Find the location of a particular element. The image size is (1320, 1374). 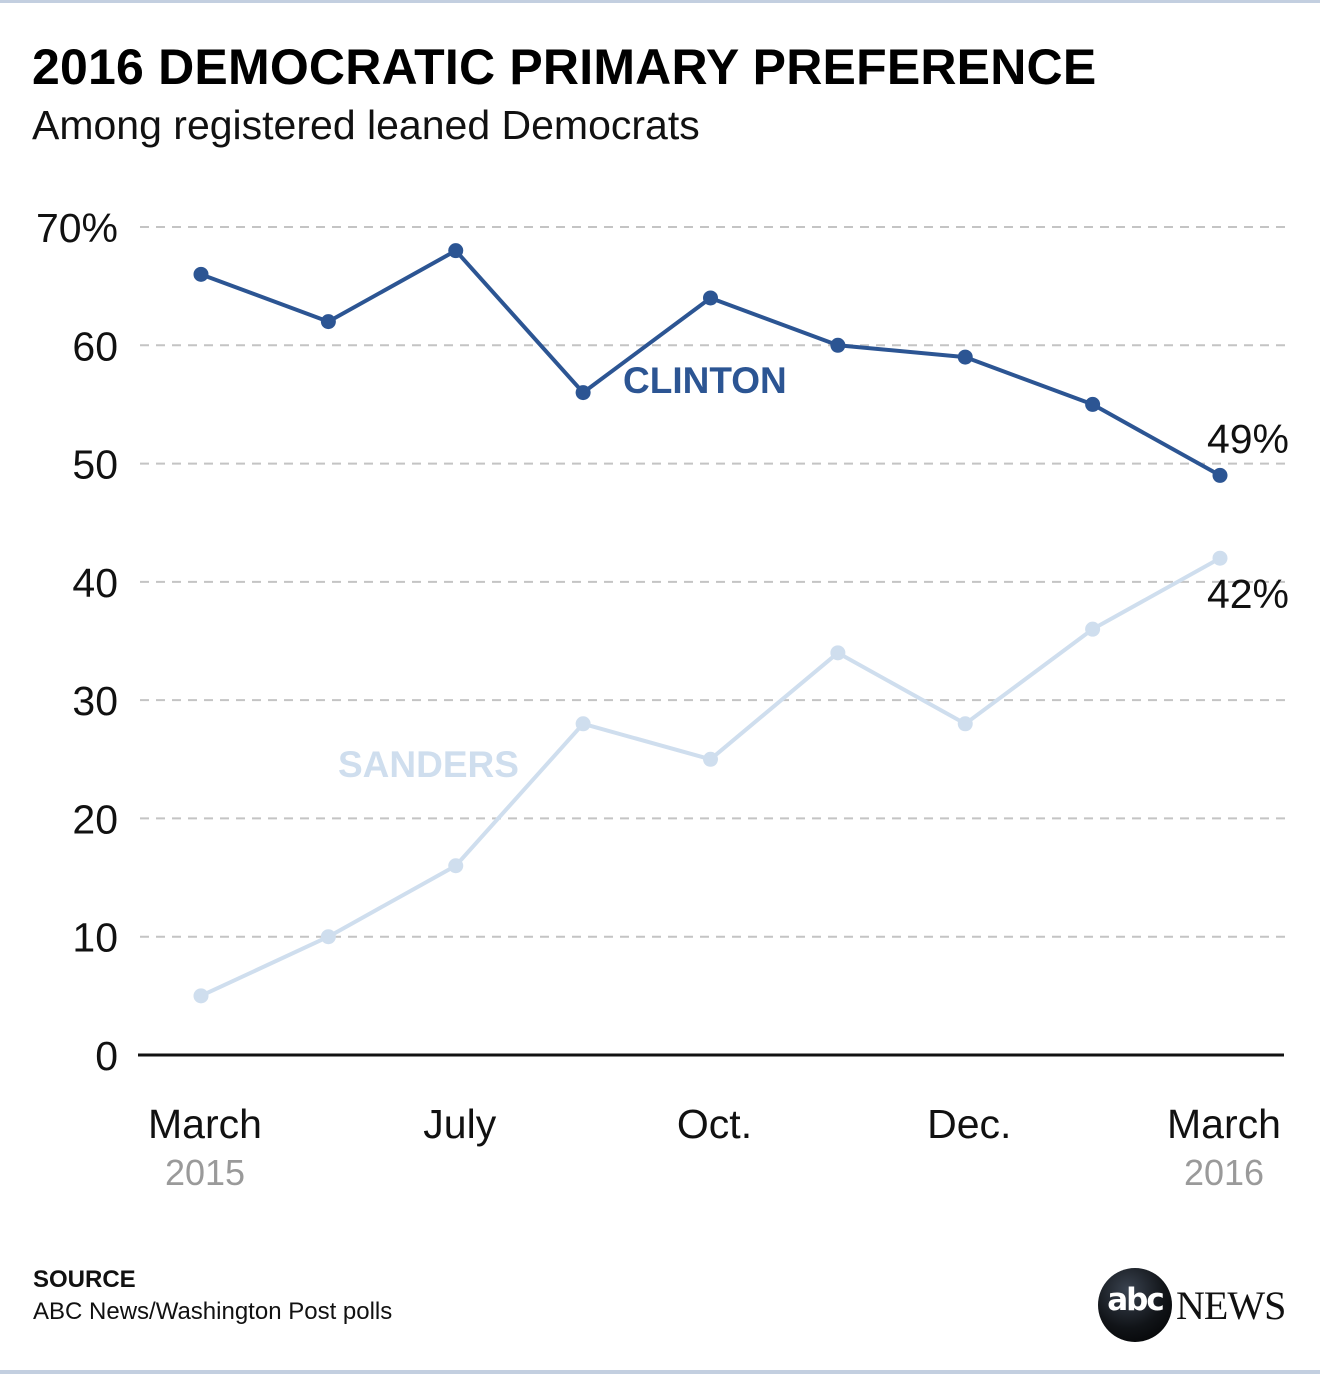

chart-subtitle: Among registered leaned Democrats is located at coordinates (366, 125).